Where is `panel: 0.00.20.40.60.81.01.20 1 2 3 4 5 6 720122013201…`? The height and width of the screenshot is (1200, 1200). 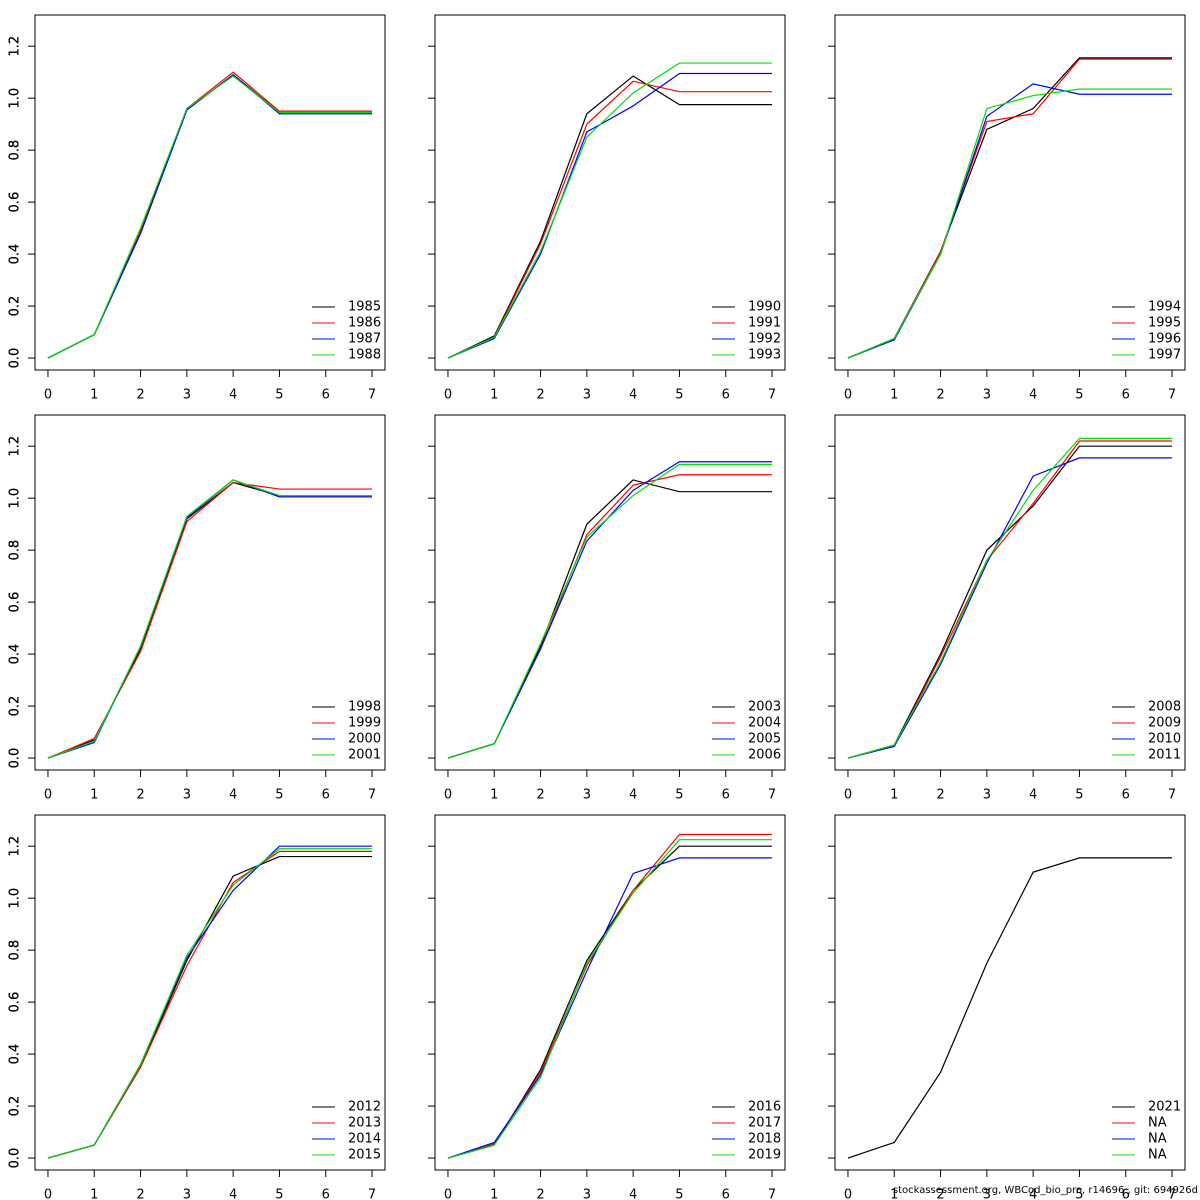
panel: 0.00.20.40.60.81.01.20 1 2 3 4 5 6 720122013201… is located at coordinates (197, 1007).